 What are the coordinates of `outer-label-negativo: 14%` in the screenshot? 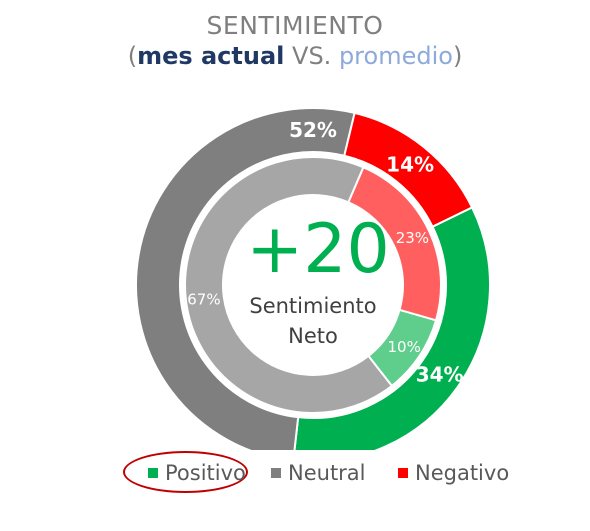 It's located at (410, 164).